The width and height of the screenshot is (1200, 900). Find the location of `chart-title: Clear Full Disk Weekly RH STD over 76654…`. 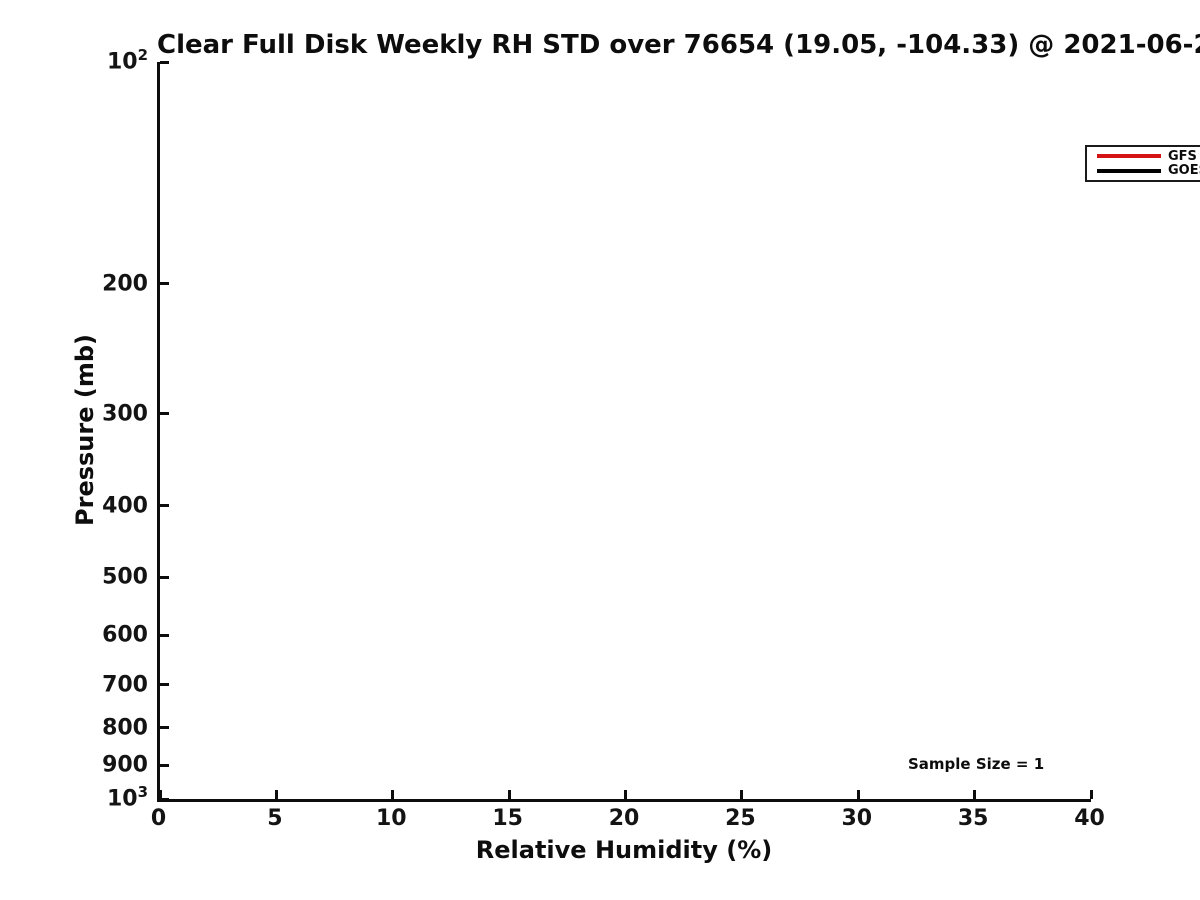

chart-title: Clear Full Disk Weekly RH STD over 76654… is located at coordinates (678, 45).